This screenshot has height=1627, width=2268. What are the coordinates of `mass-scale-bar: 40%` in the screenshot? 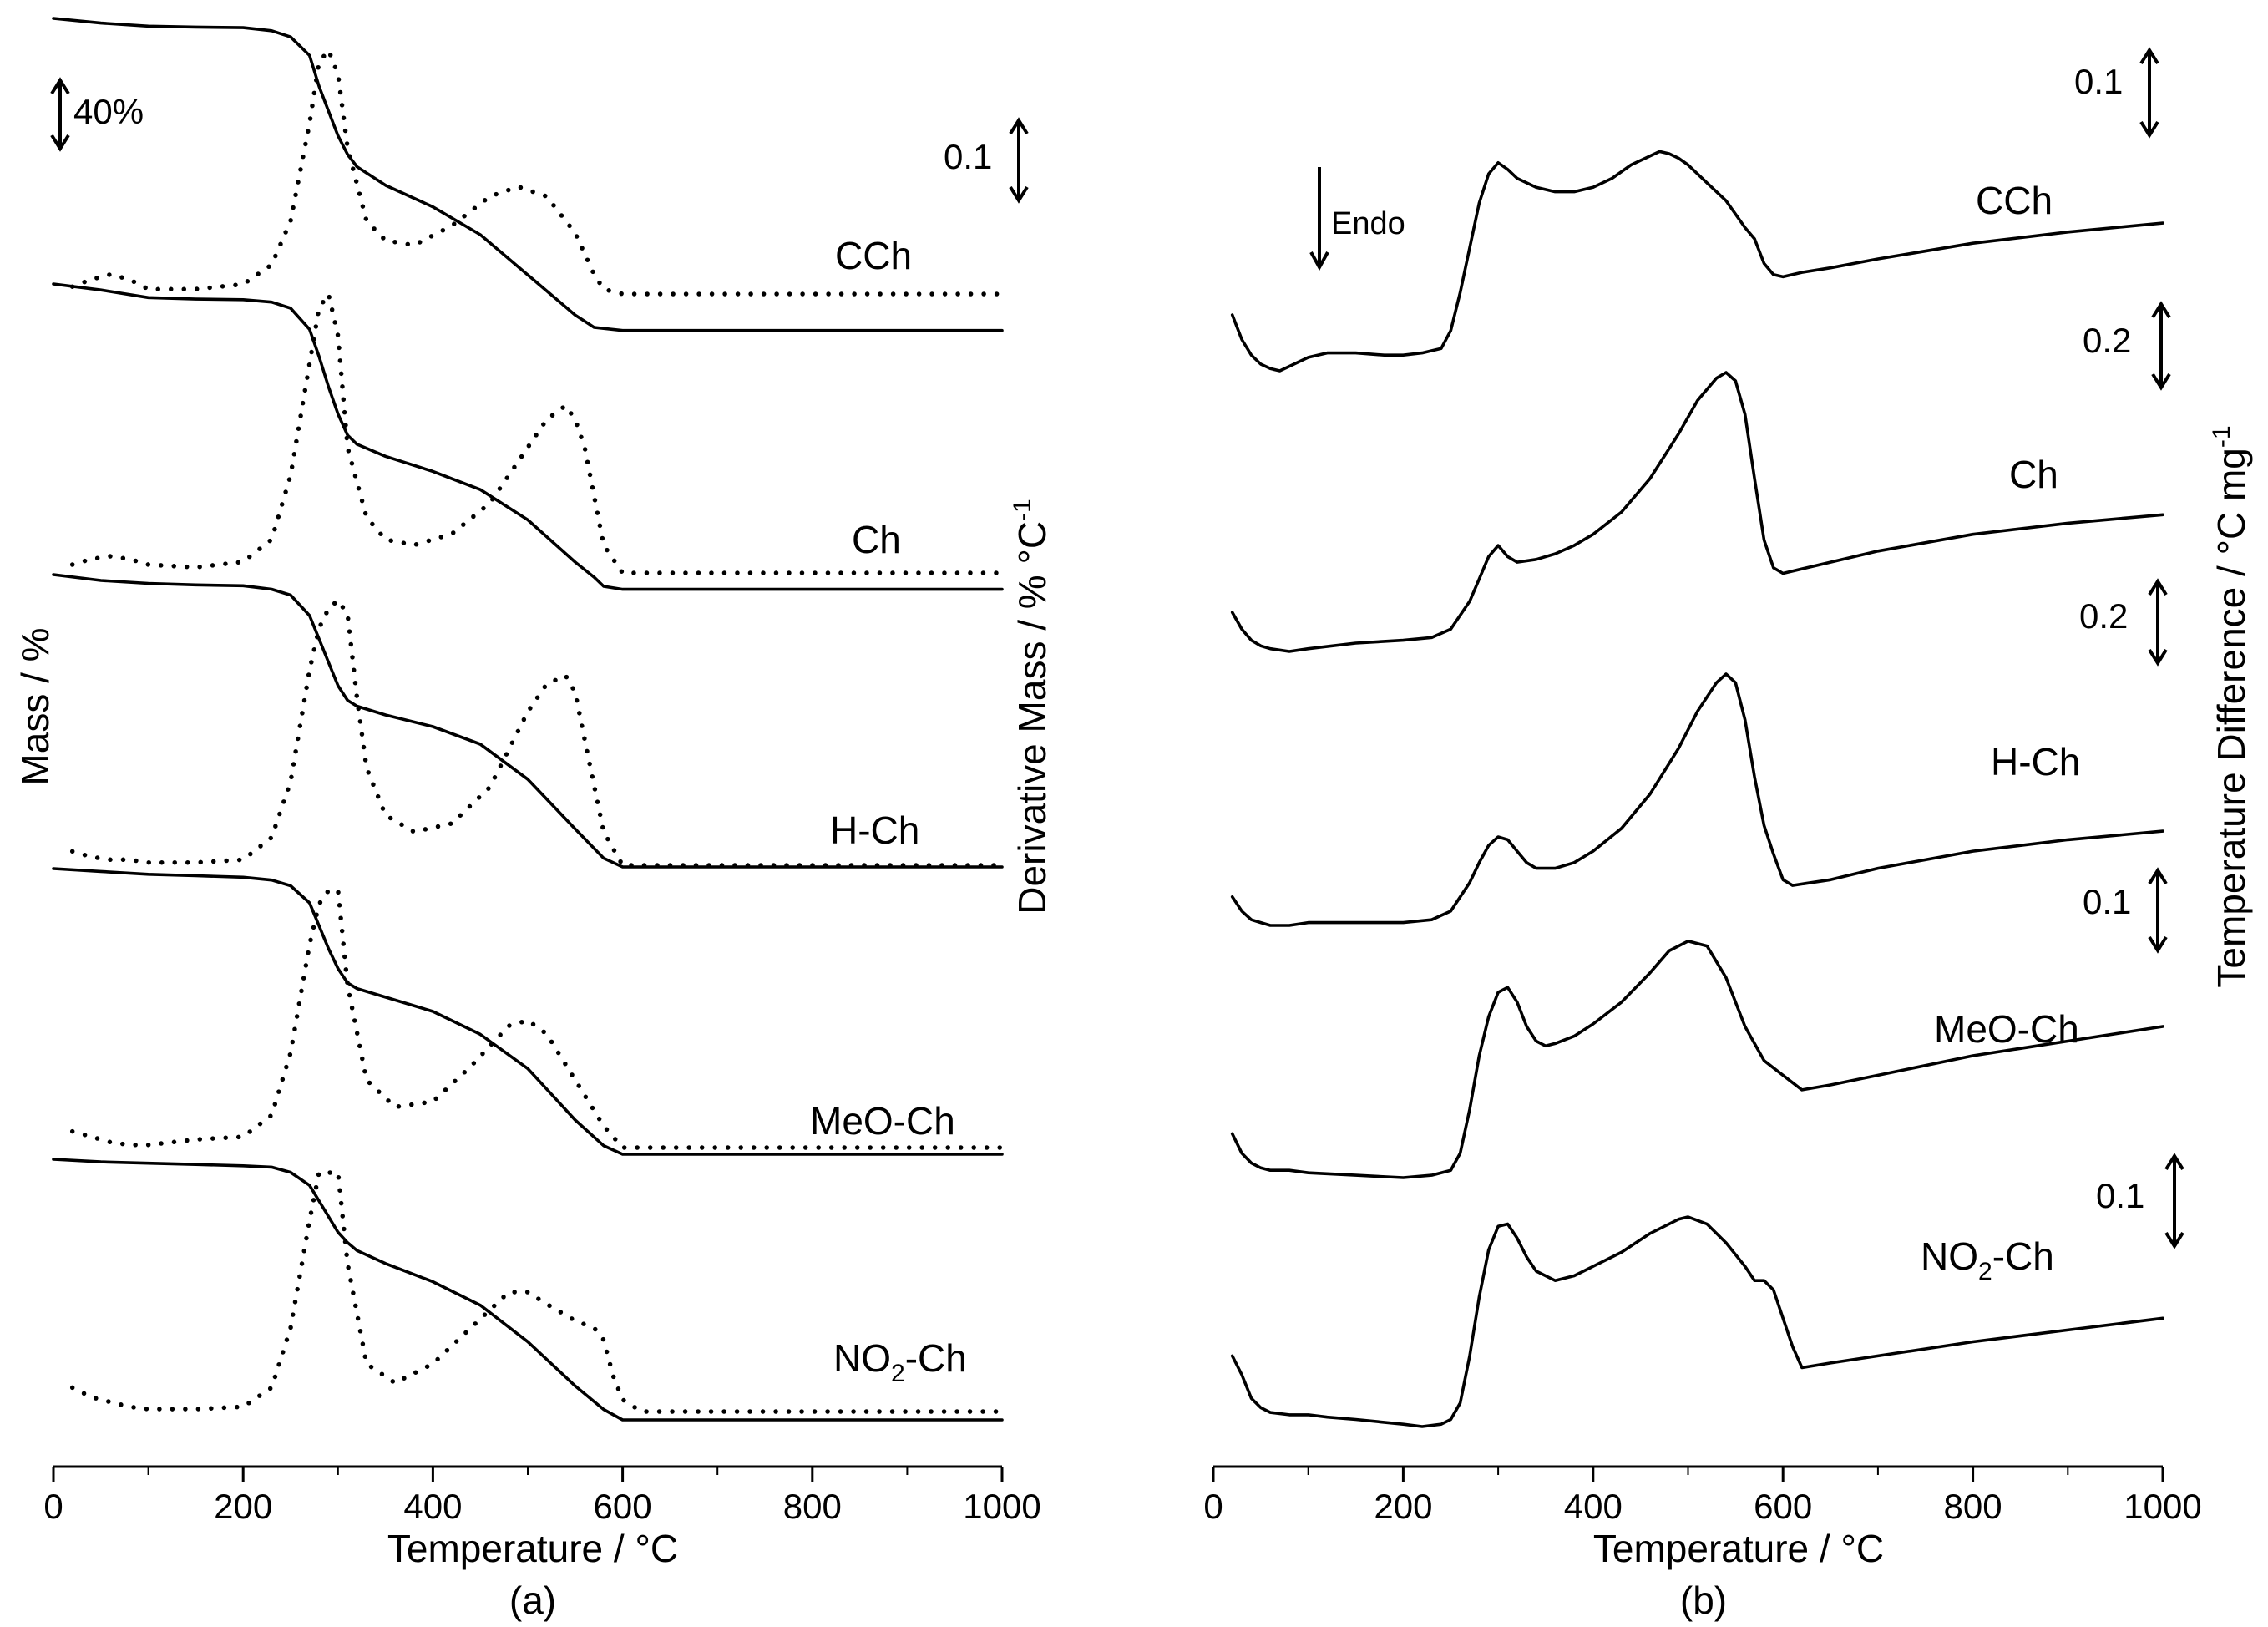 It's located at (97, 114).